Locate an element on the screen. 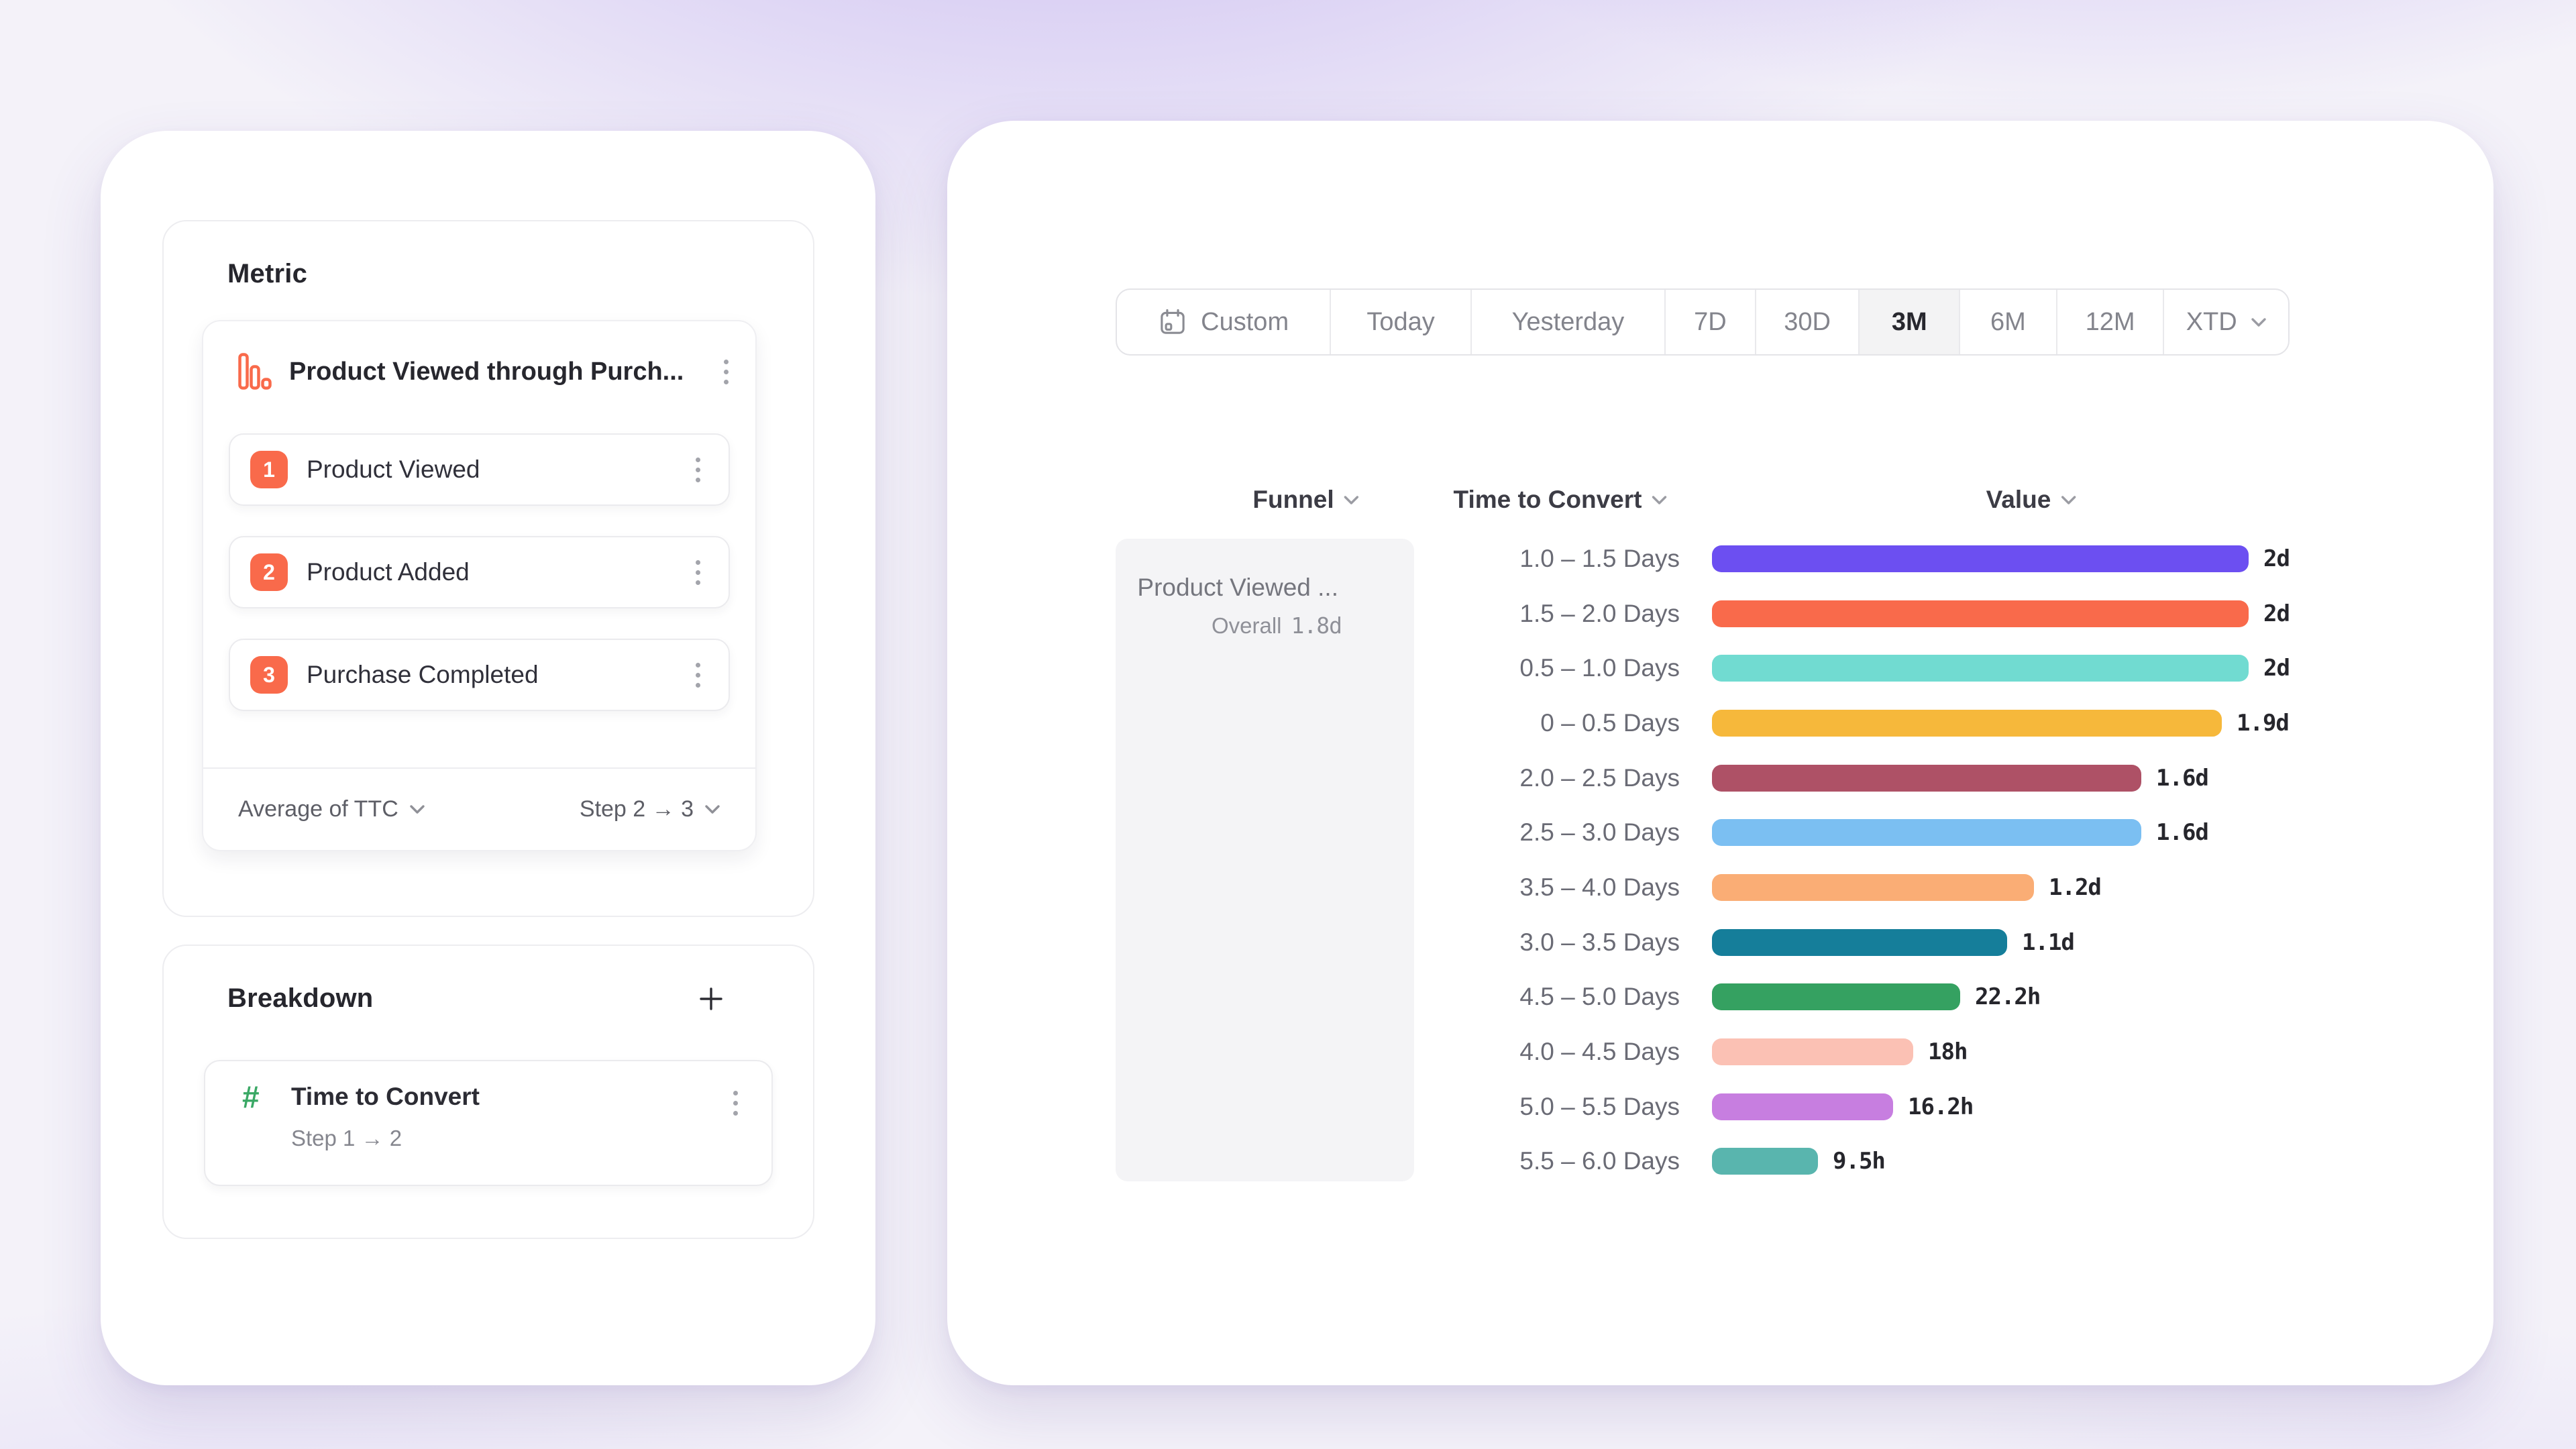 The width and height of the screenshot is (2576, 1449). step-event-label: Product Viewed is located at coordinates (393, 469).